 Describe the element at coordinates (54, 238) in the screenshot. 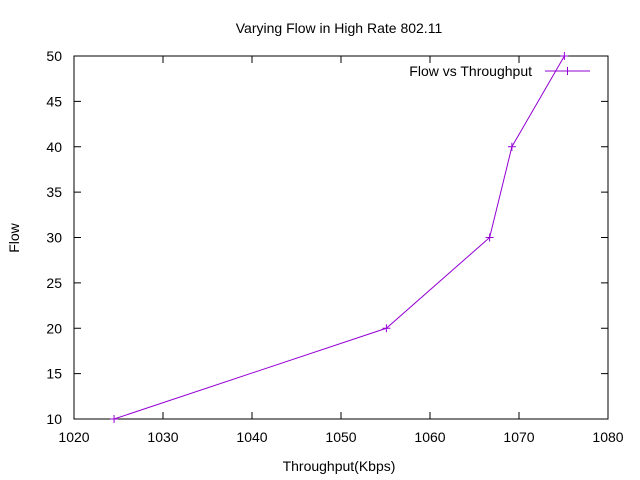

I see `y-tick-label: 30` at that location.